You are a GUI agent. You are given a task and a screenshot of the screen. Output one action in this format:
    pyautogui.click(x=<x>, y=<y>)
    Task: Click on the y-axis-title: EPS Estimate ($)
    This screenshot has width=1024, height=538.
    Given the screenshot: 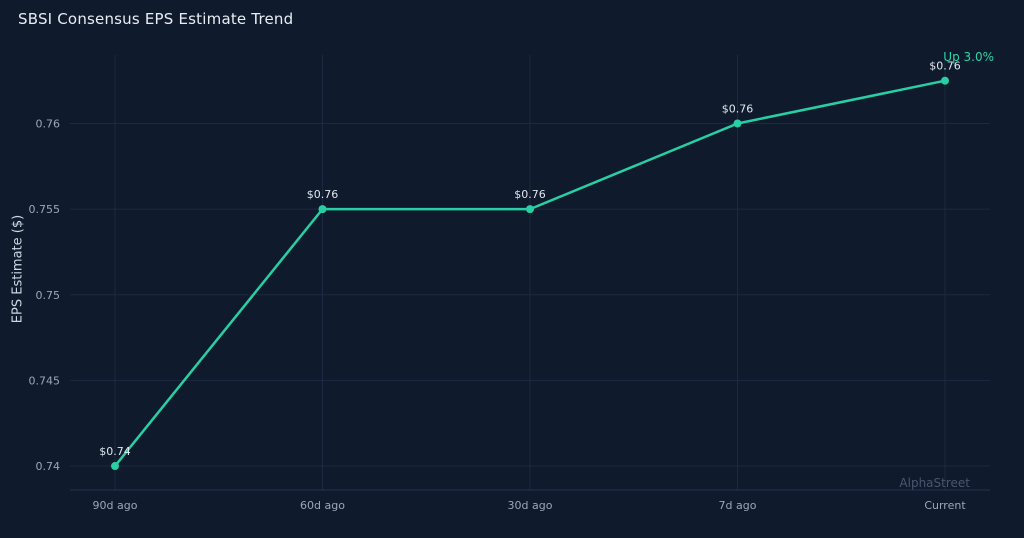 What is the action you would take?
    pyautogui.click(x=18, y=269)
    